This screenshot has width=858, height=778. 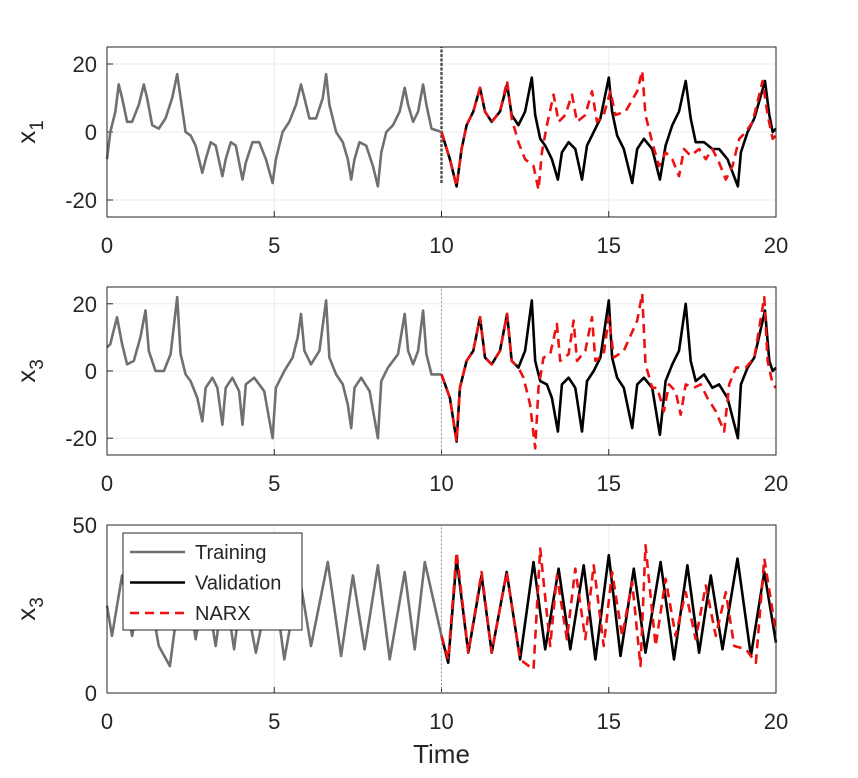 What do you see at coordinates (231, 553) in the screenshot?
I see `legend-label: Training` at bounding box center [231, 553].